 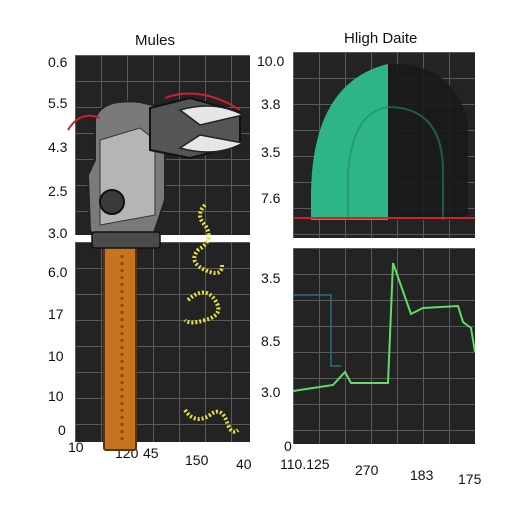 I want to click on right-xtick: 175, so click(x=470, y=479).